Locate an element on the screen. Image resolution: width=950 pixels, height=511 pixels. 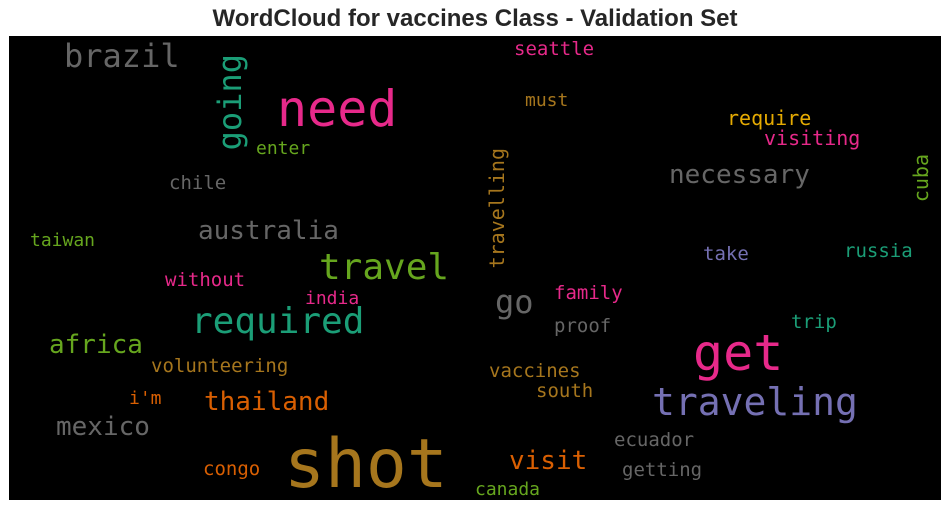
word-travelling: travelling is located at coordinates (497, 208).